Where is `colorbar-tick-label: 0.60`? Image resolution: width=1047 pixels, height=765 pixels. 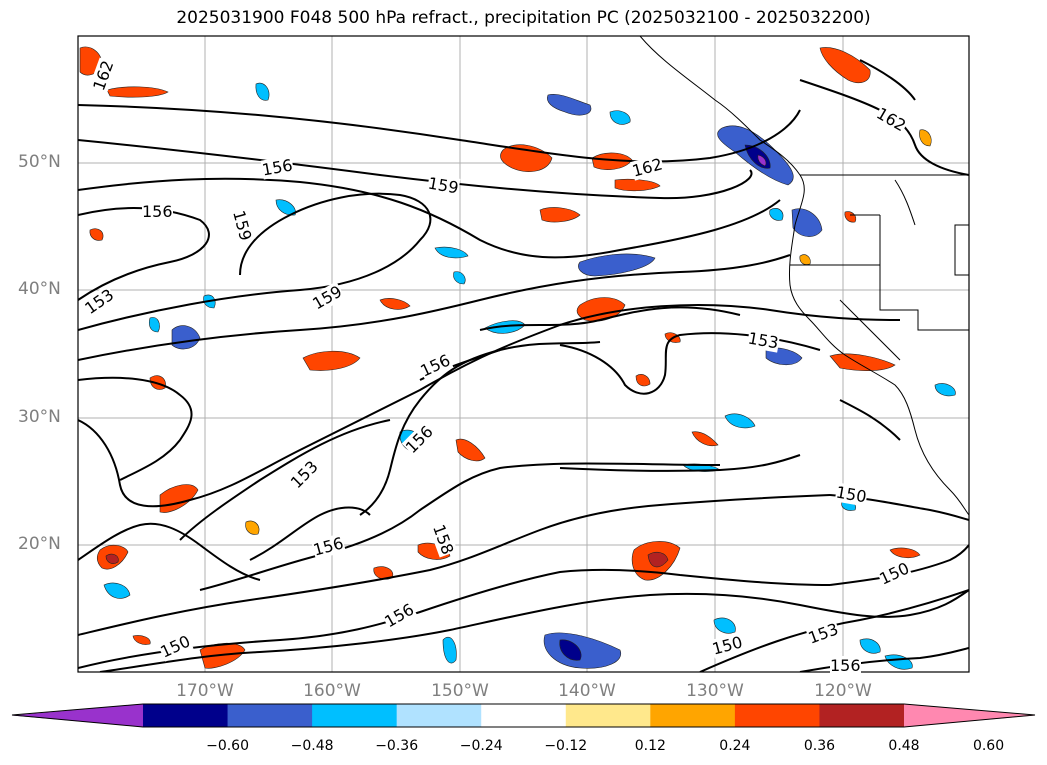
colorbar-tick-label: 0.60 is located at coordinates (988, 746).